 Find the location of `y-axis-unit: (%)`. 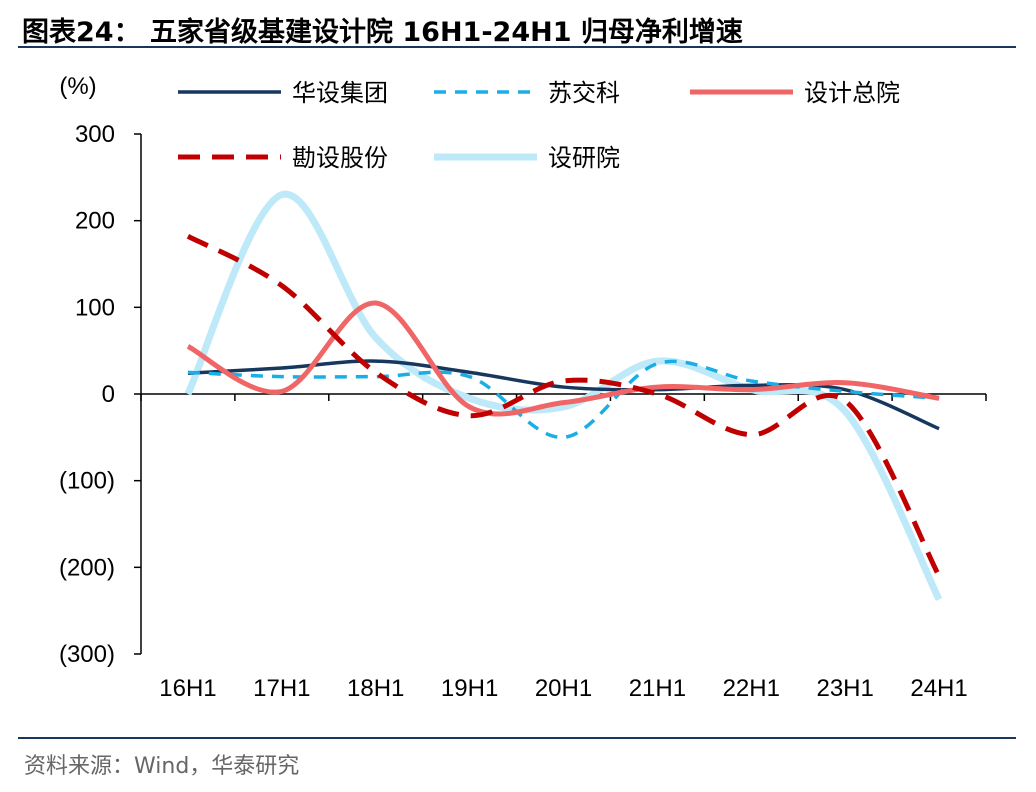

y-axis-unit: (%) is located at coordinates (77, 86).